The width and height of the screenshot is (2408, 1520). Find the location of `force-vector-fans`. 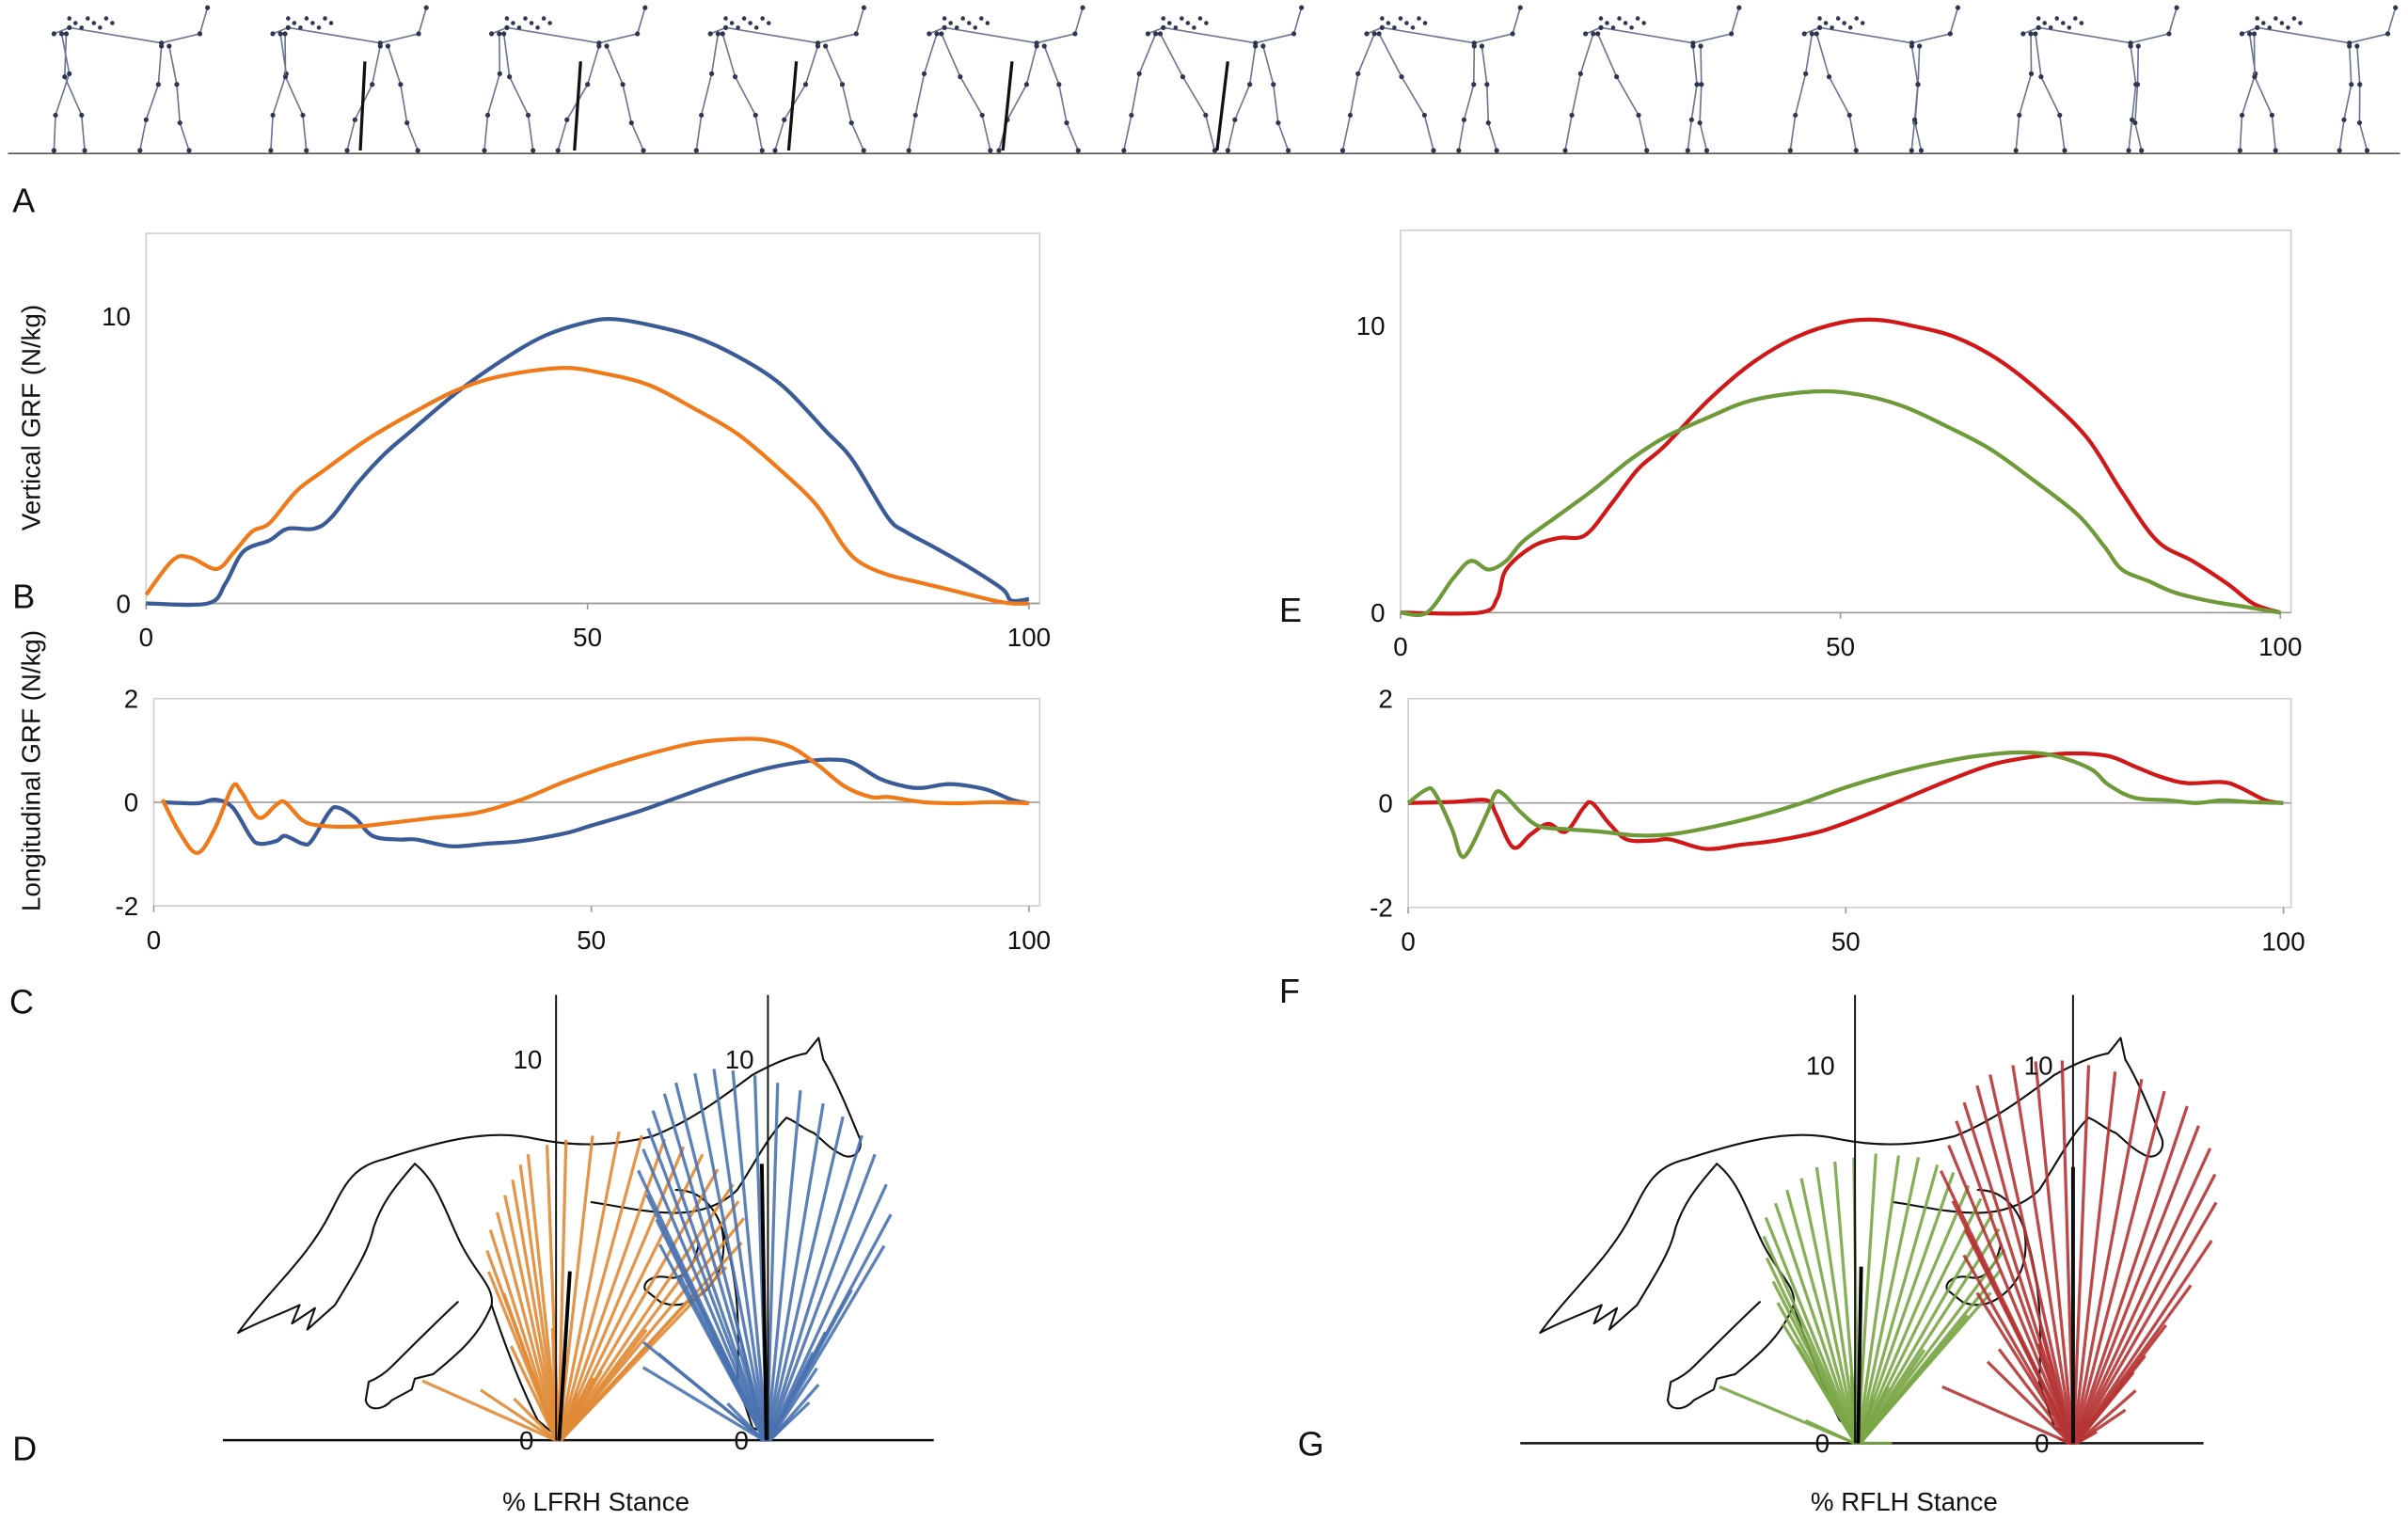

force-vector-fans is located at coordinates (657, 1255).